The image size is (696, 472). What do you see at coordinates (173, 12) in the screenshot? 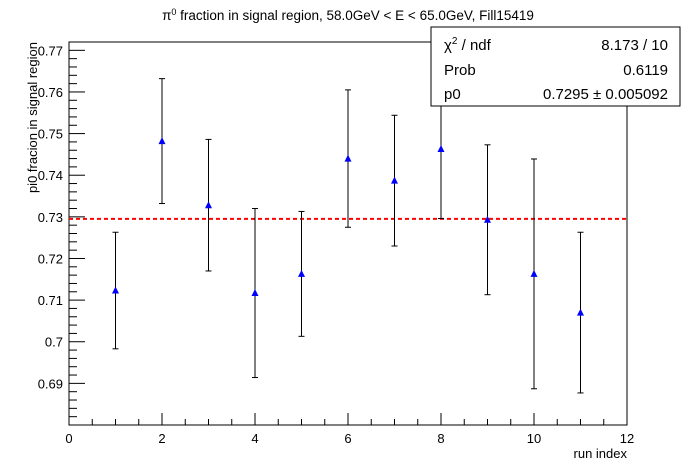
I see `chart-title-superscript: 0` at bounding box center [173, 12].